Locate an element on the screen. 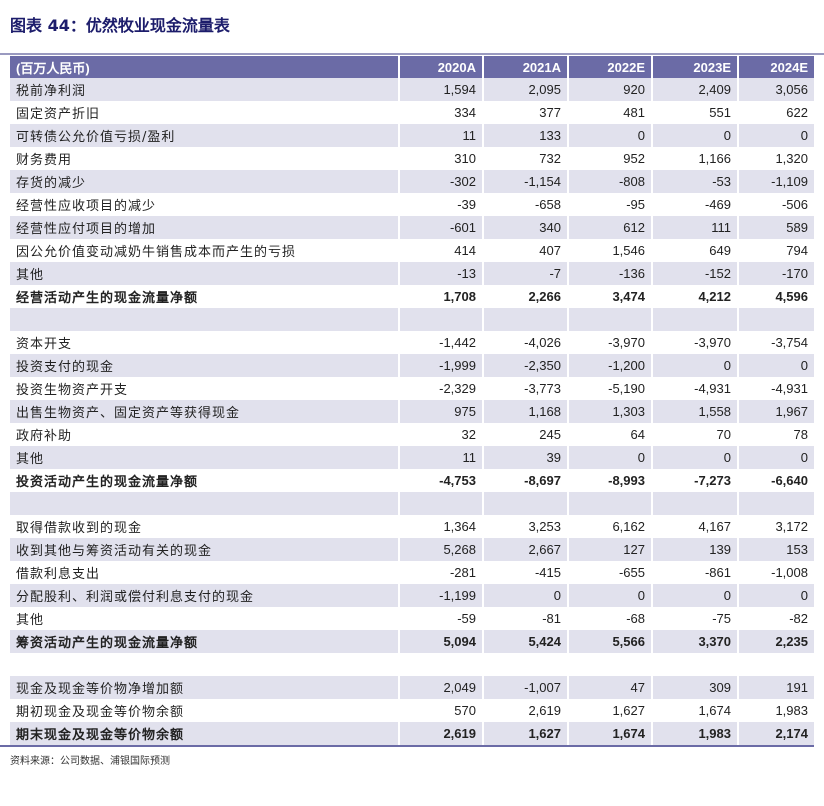 The width and height of the screenshot is (824, 806). cell-value: 2,174 is located at coordinates (775, 733).